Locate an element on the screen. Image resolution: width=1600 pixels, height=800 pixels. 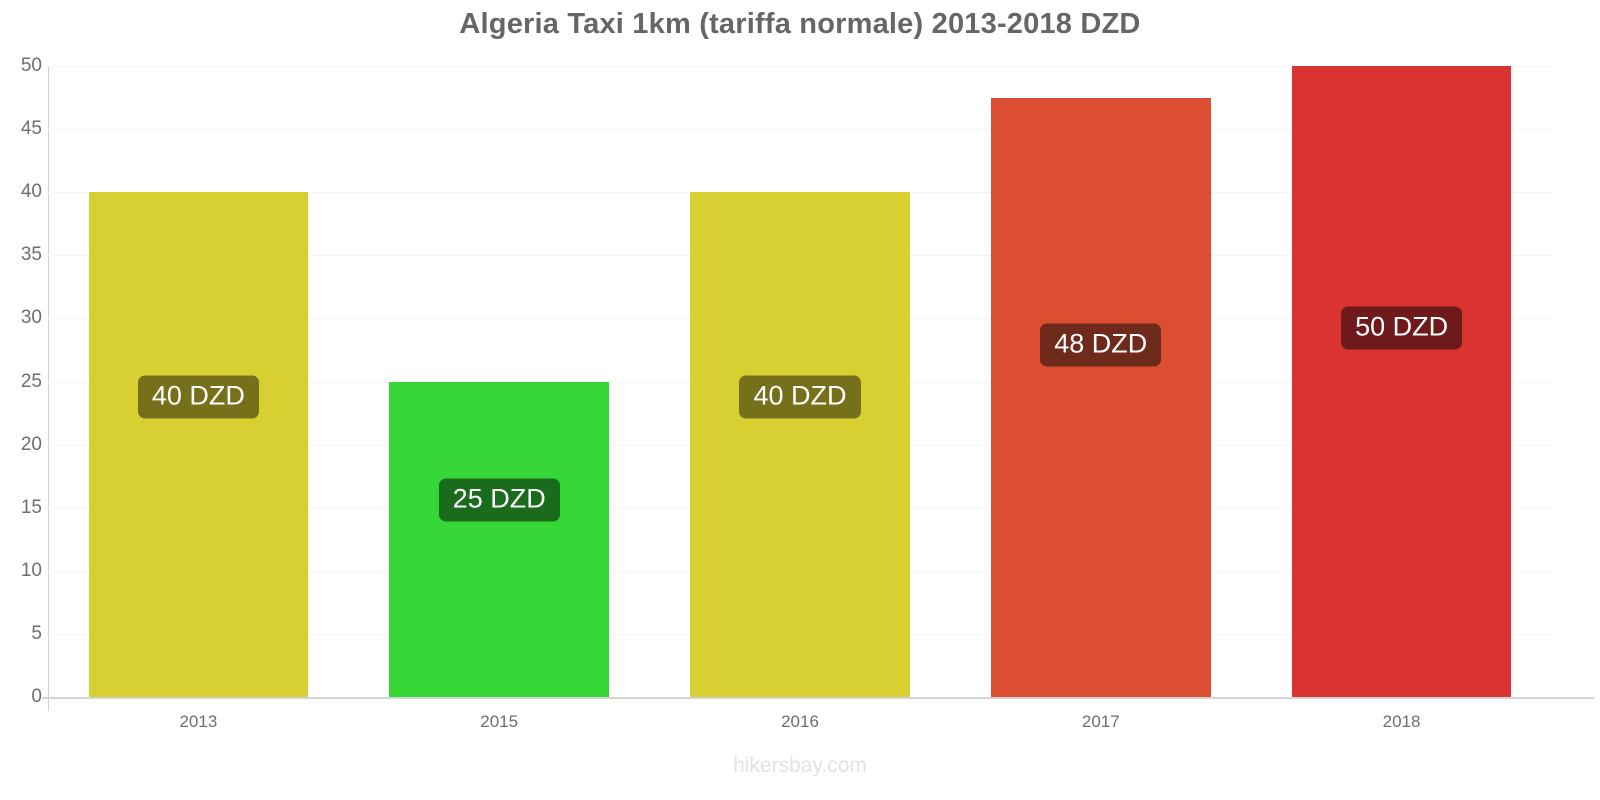
x-axis-tick-label: 2013 is located at coordinates (198, 721).